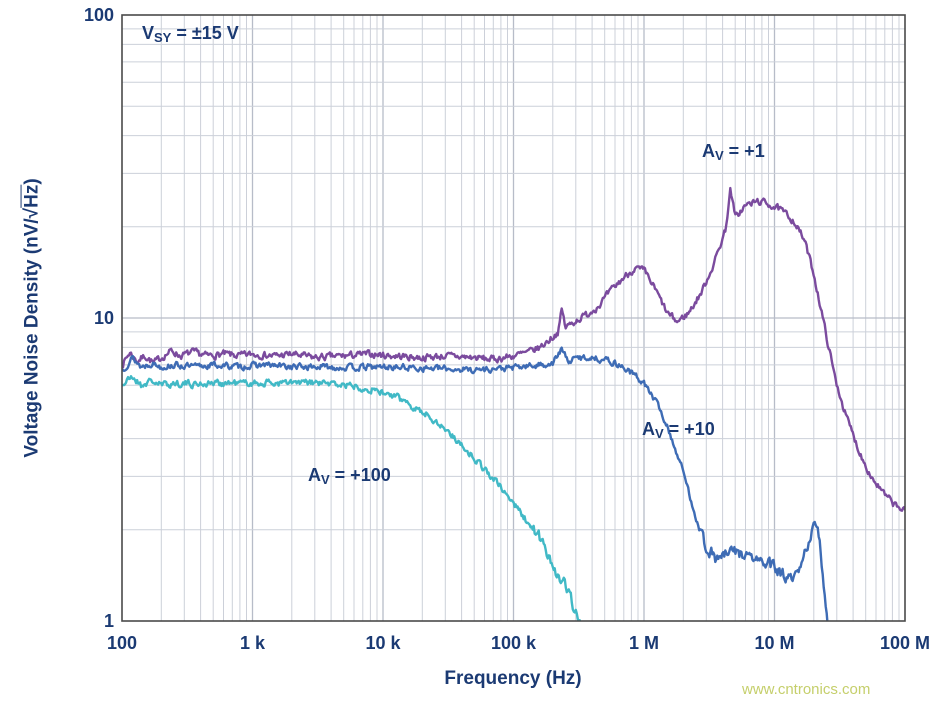 The width and height of the screenshot is (929, 709). I want to click on x-tick-label: 100 k, so click(514, 643).